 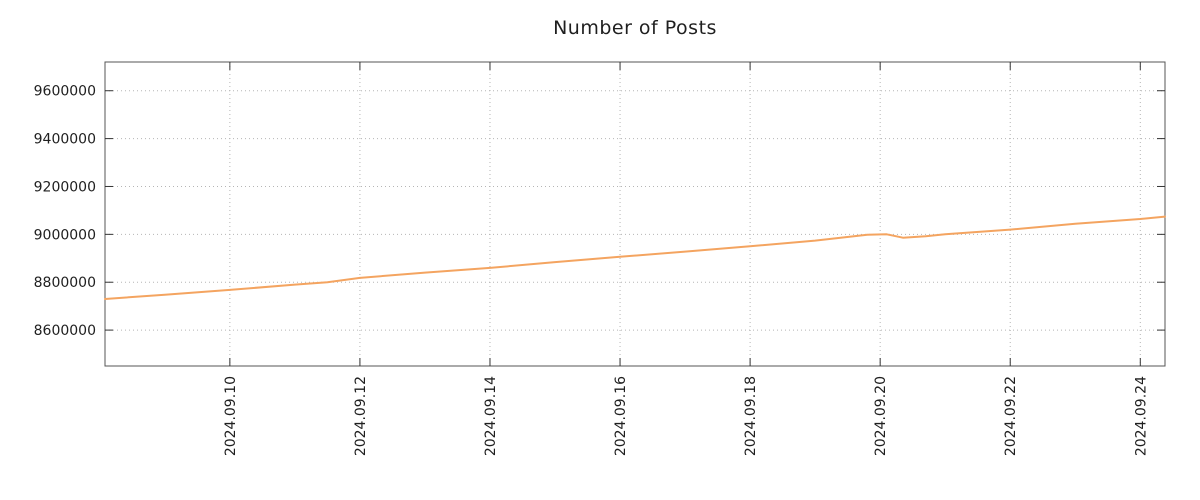 I want to click on y-tick-label: 9600000, so click(x=65, y=92).